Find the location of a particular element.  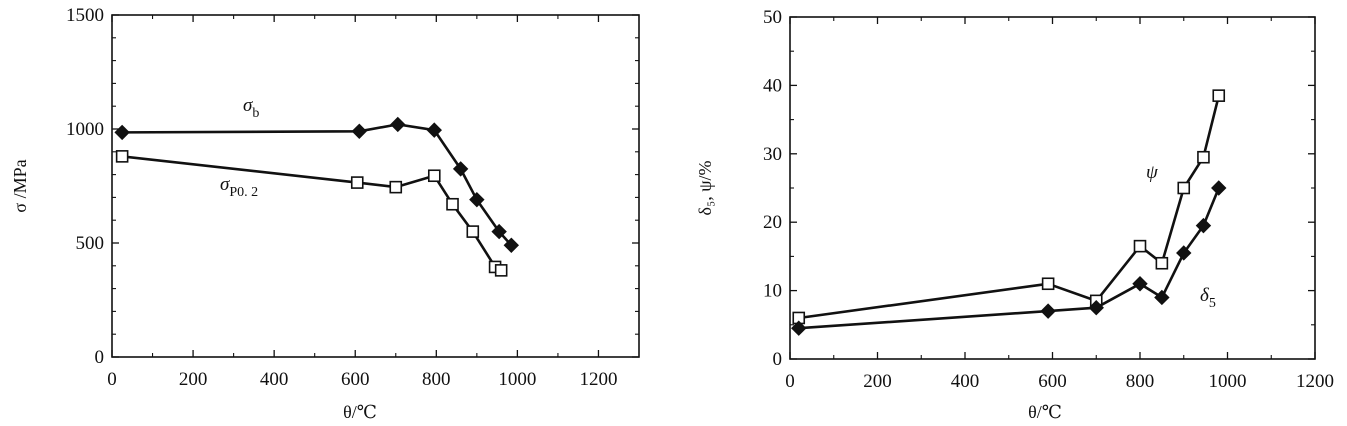

series-line-delta5 is located at coordinates (1009, 258).